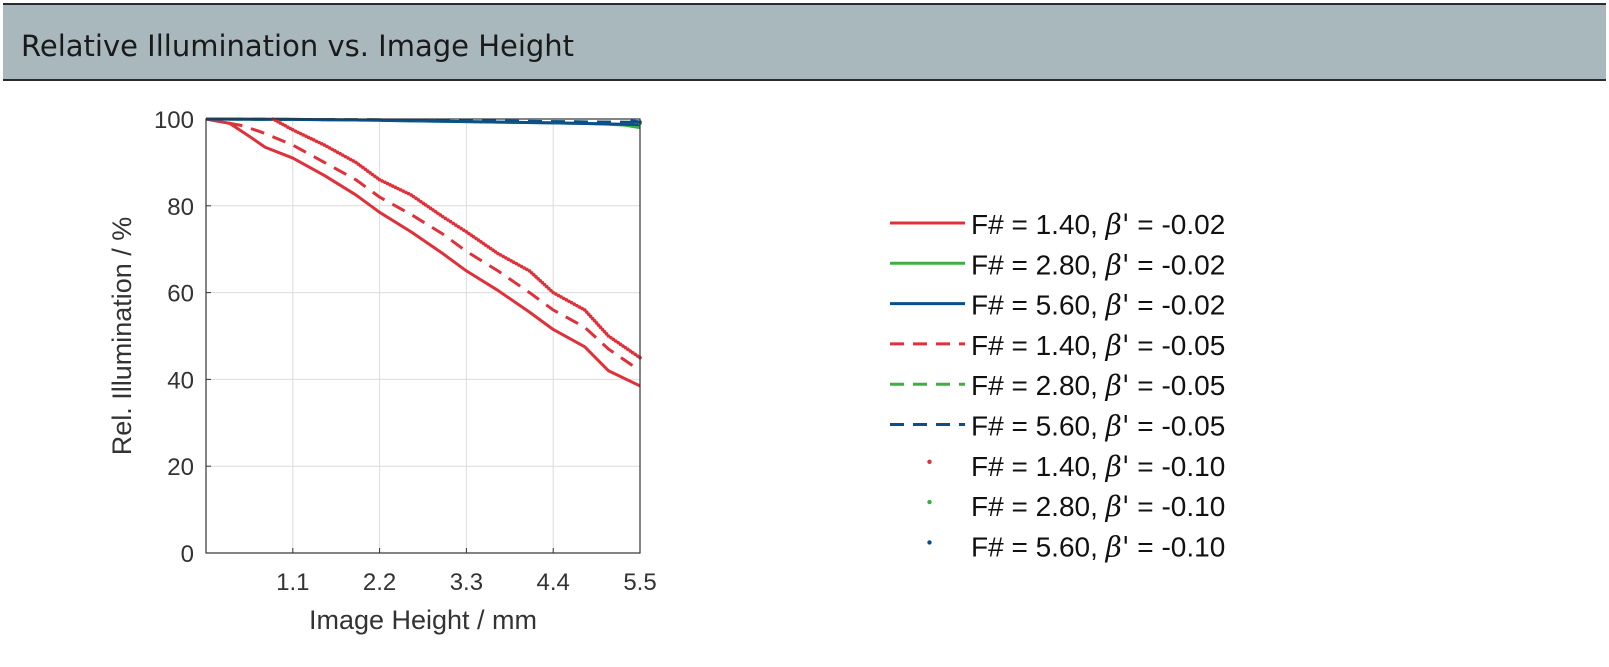 The width and height of the screenshot is (1609, 667). I want to click on legend-entry: F# = 2.80, β' = -0.02, so click(1057, 264).